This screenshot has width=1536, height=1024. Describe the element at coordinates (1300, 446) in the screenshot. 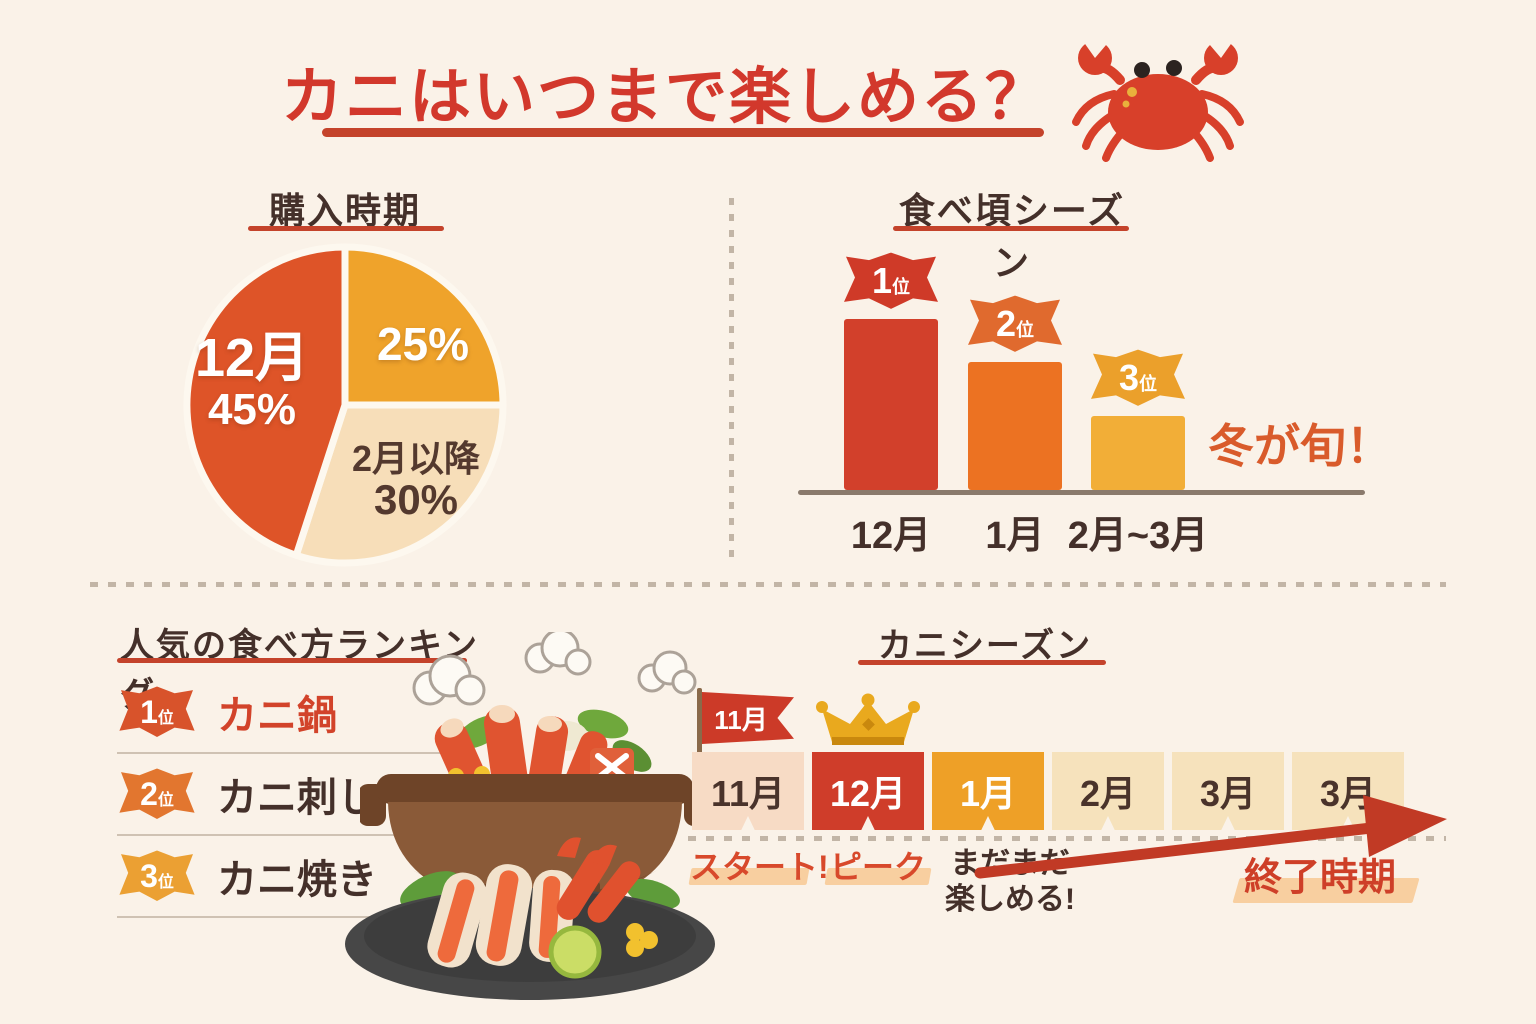

I see `winter-annotation: 冬が旬！` at that location.